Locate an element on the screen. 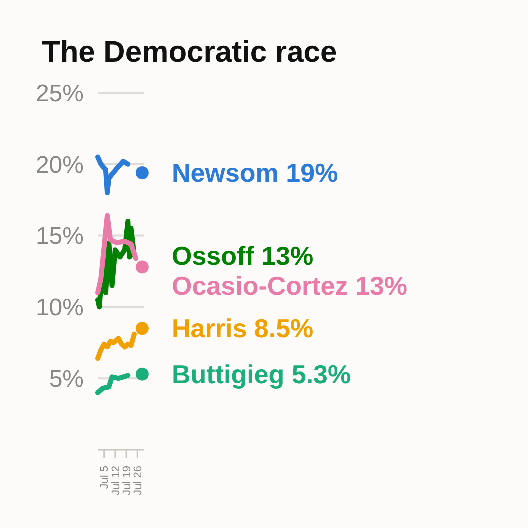 This screenshot has height=528, width=528. y-tick-label: 15% is located at coordinates (60, 236).